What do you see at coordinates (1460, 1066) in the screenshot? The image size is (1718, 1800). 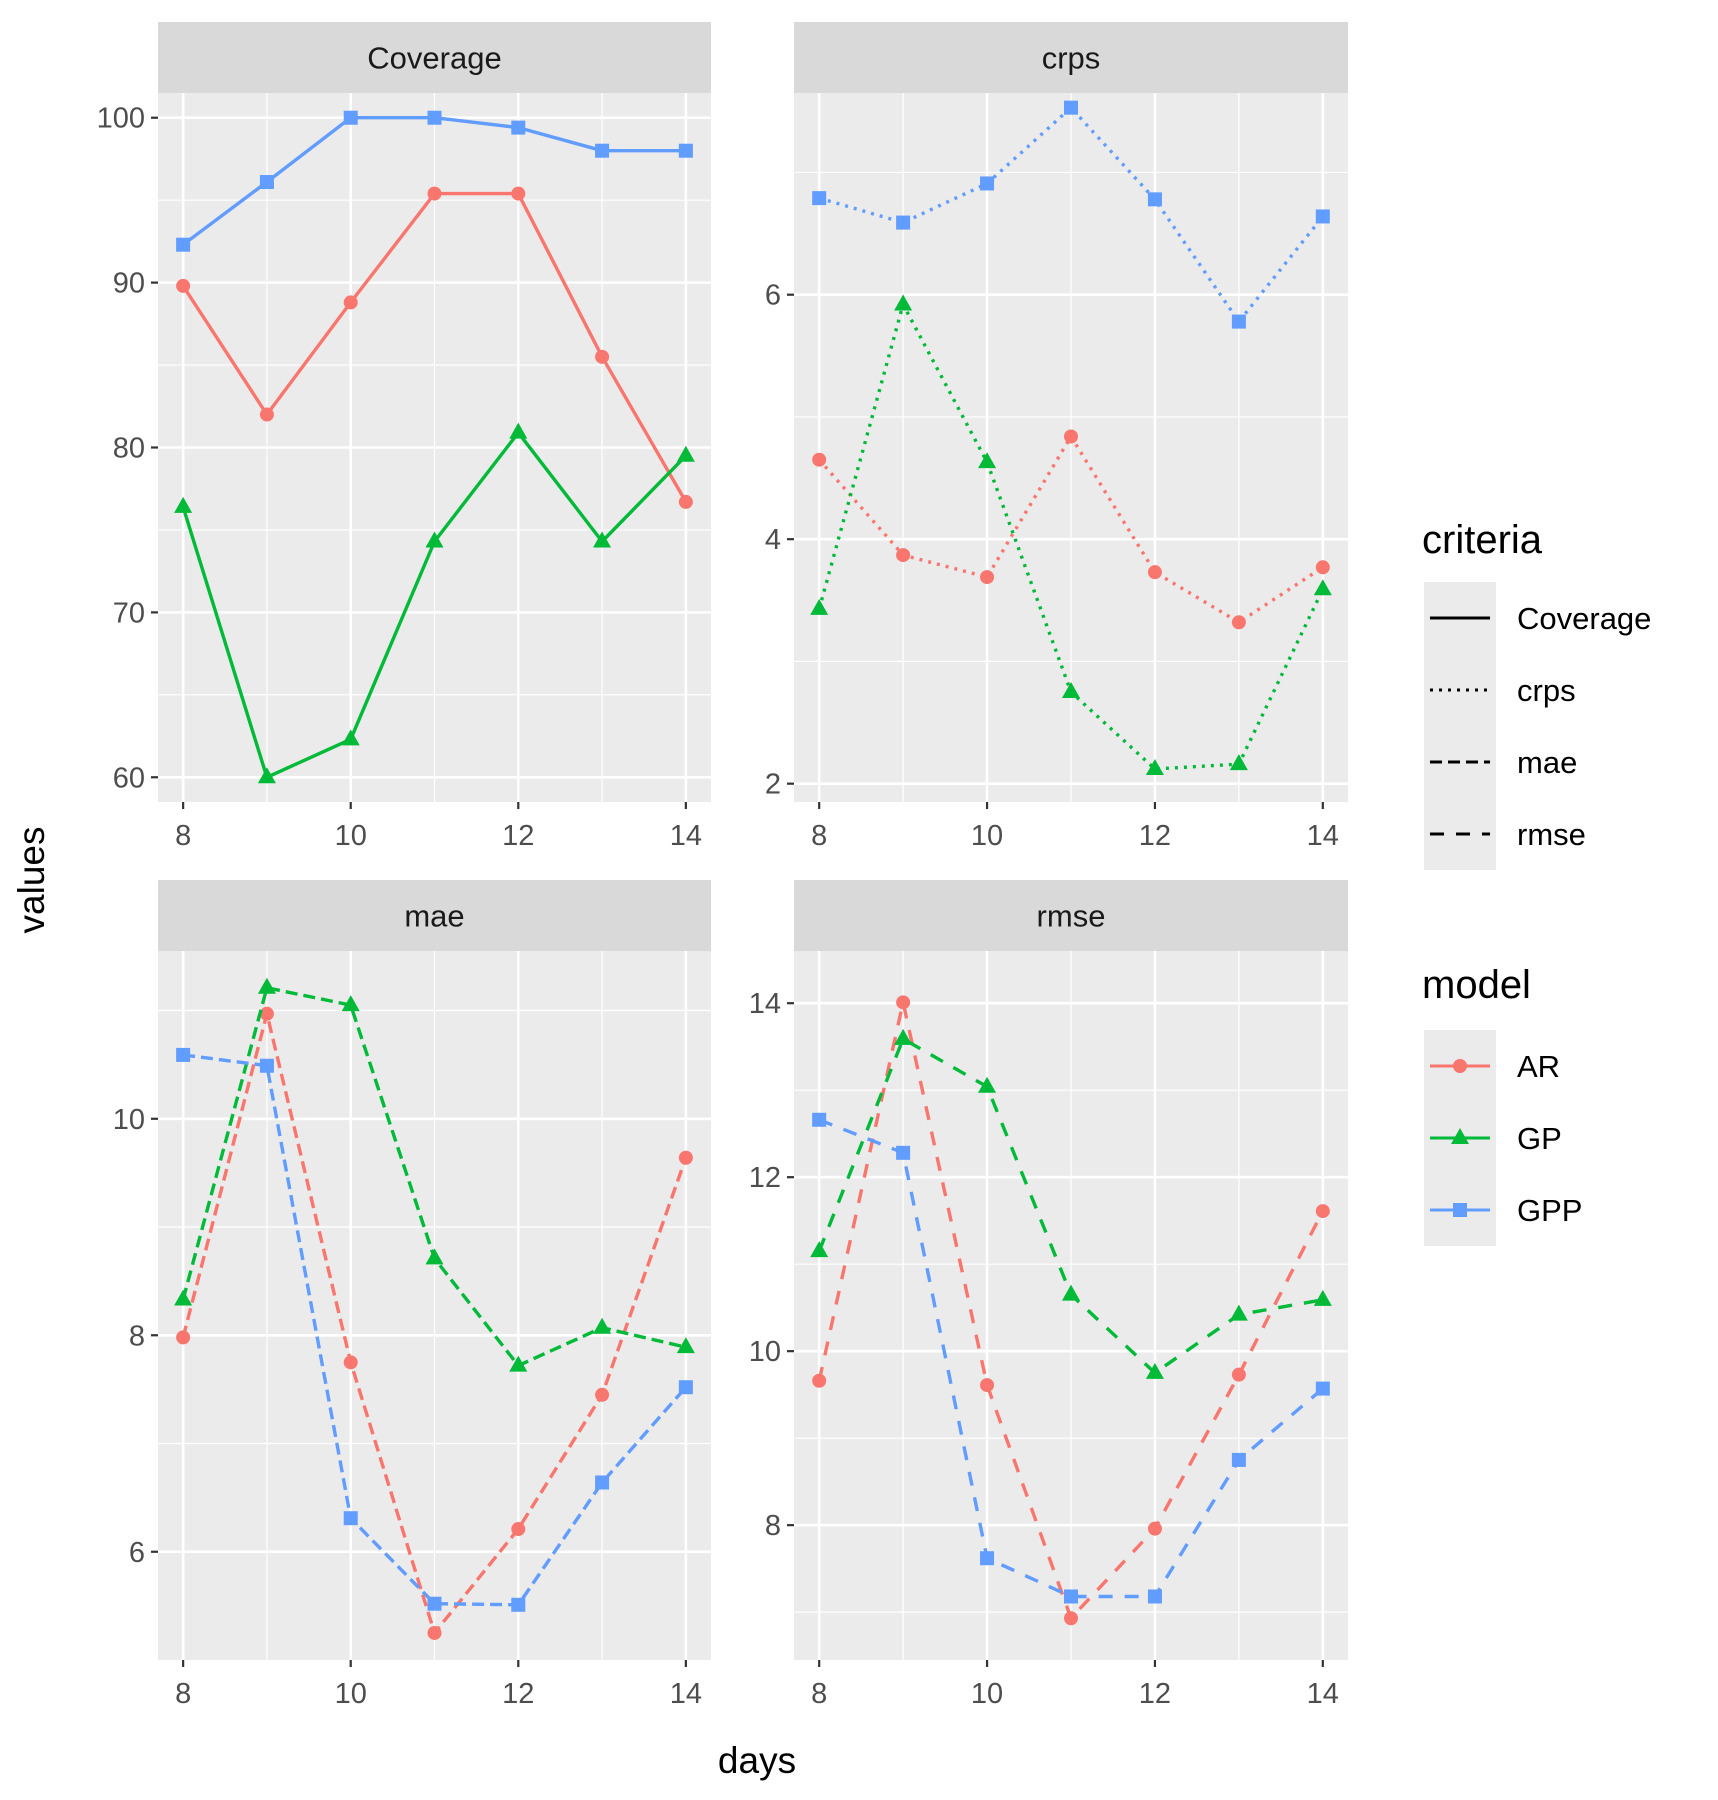 I see `legend-key-ar-point` at bounding box center [1460, 1066].